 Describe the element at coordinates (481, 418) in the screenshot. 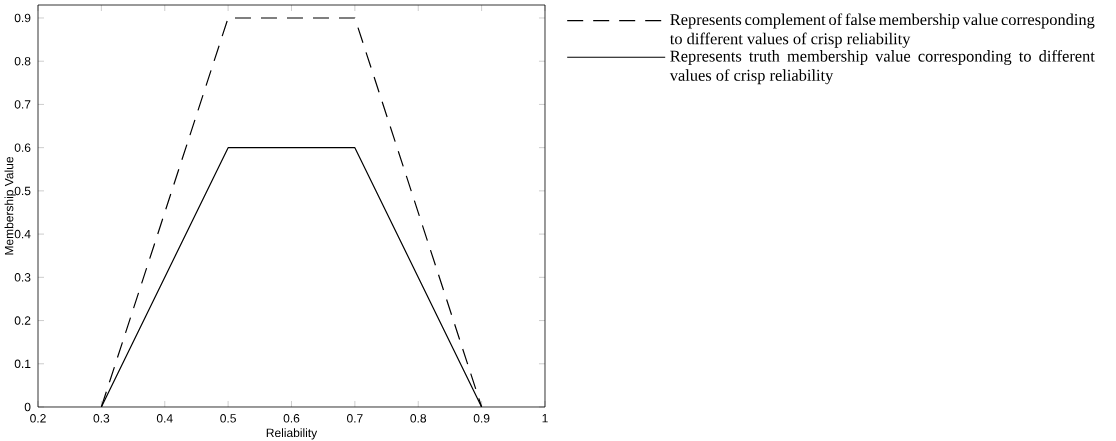

I see `x-tick-label: 0.9` at that location.